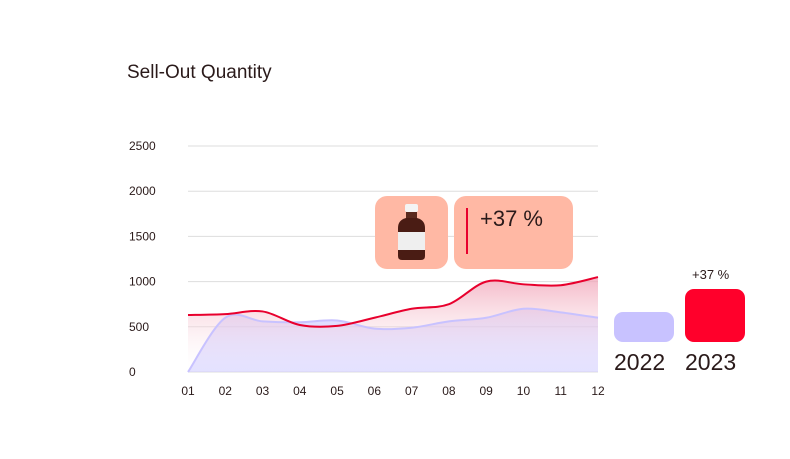  I want to click on y-tick-label: 500, so click(139, 327).